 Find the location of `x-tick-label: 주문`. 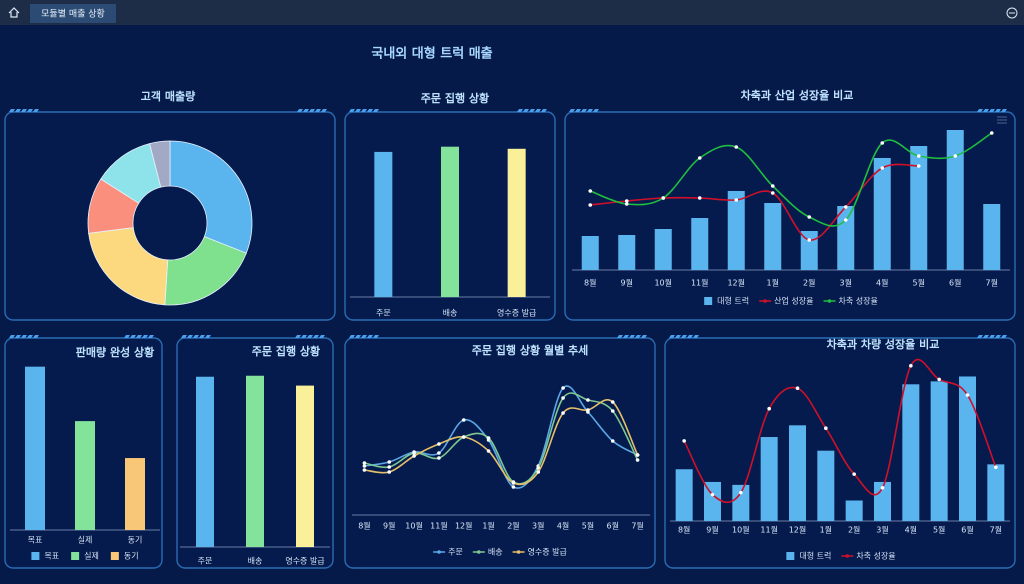

x-tick-label: 주문 is located at coordinates (205, 561).